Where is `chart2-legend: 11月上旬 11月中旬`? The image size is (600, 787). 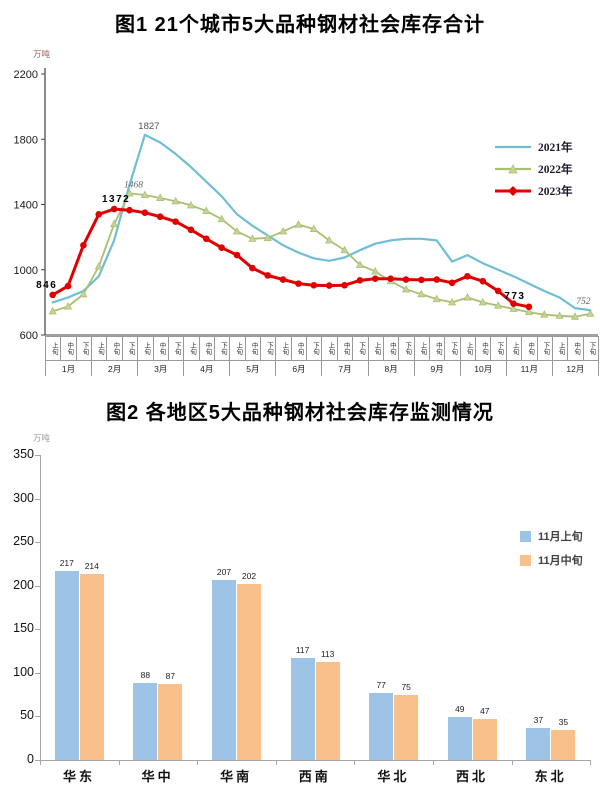 chart2-legend: 11月上旬 11月中旬 is located at coordinates (551, 548).